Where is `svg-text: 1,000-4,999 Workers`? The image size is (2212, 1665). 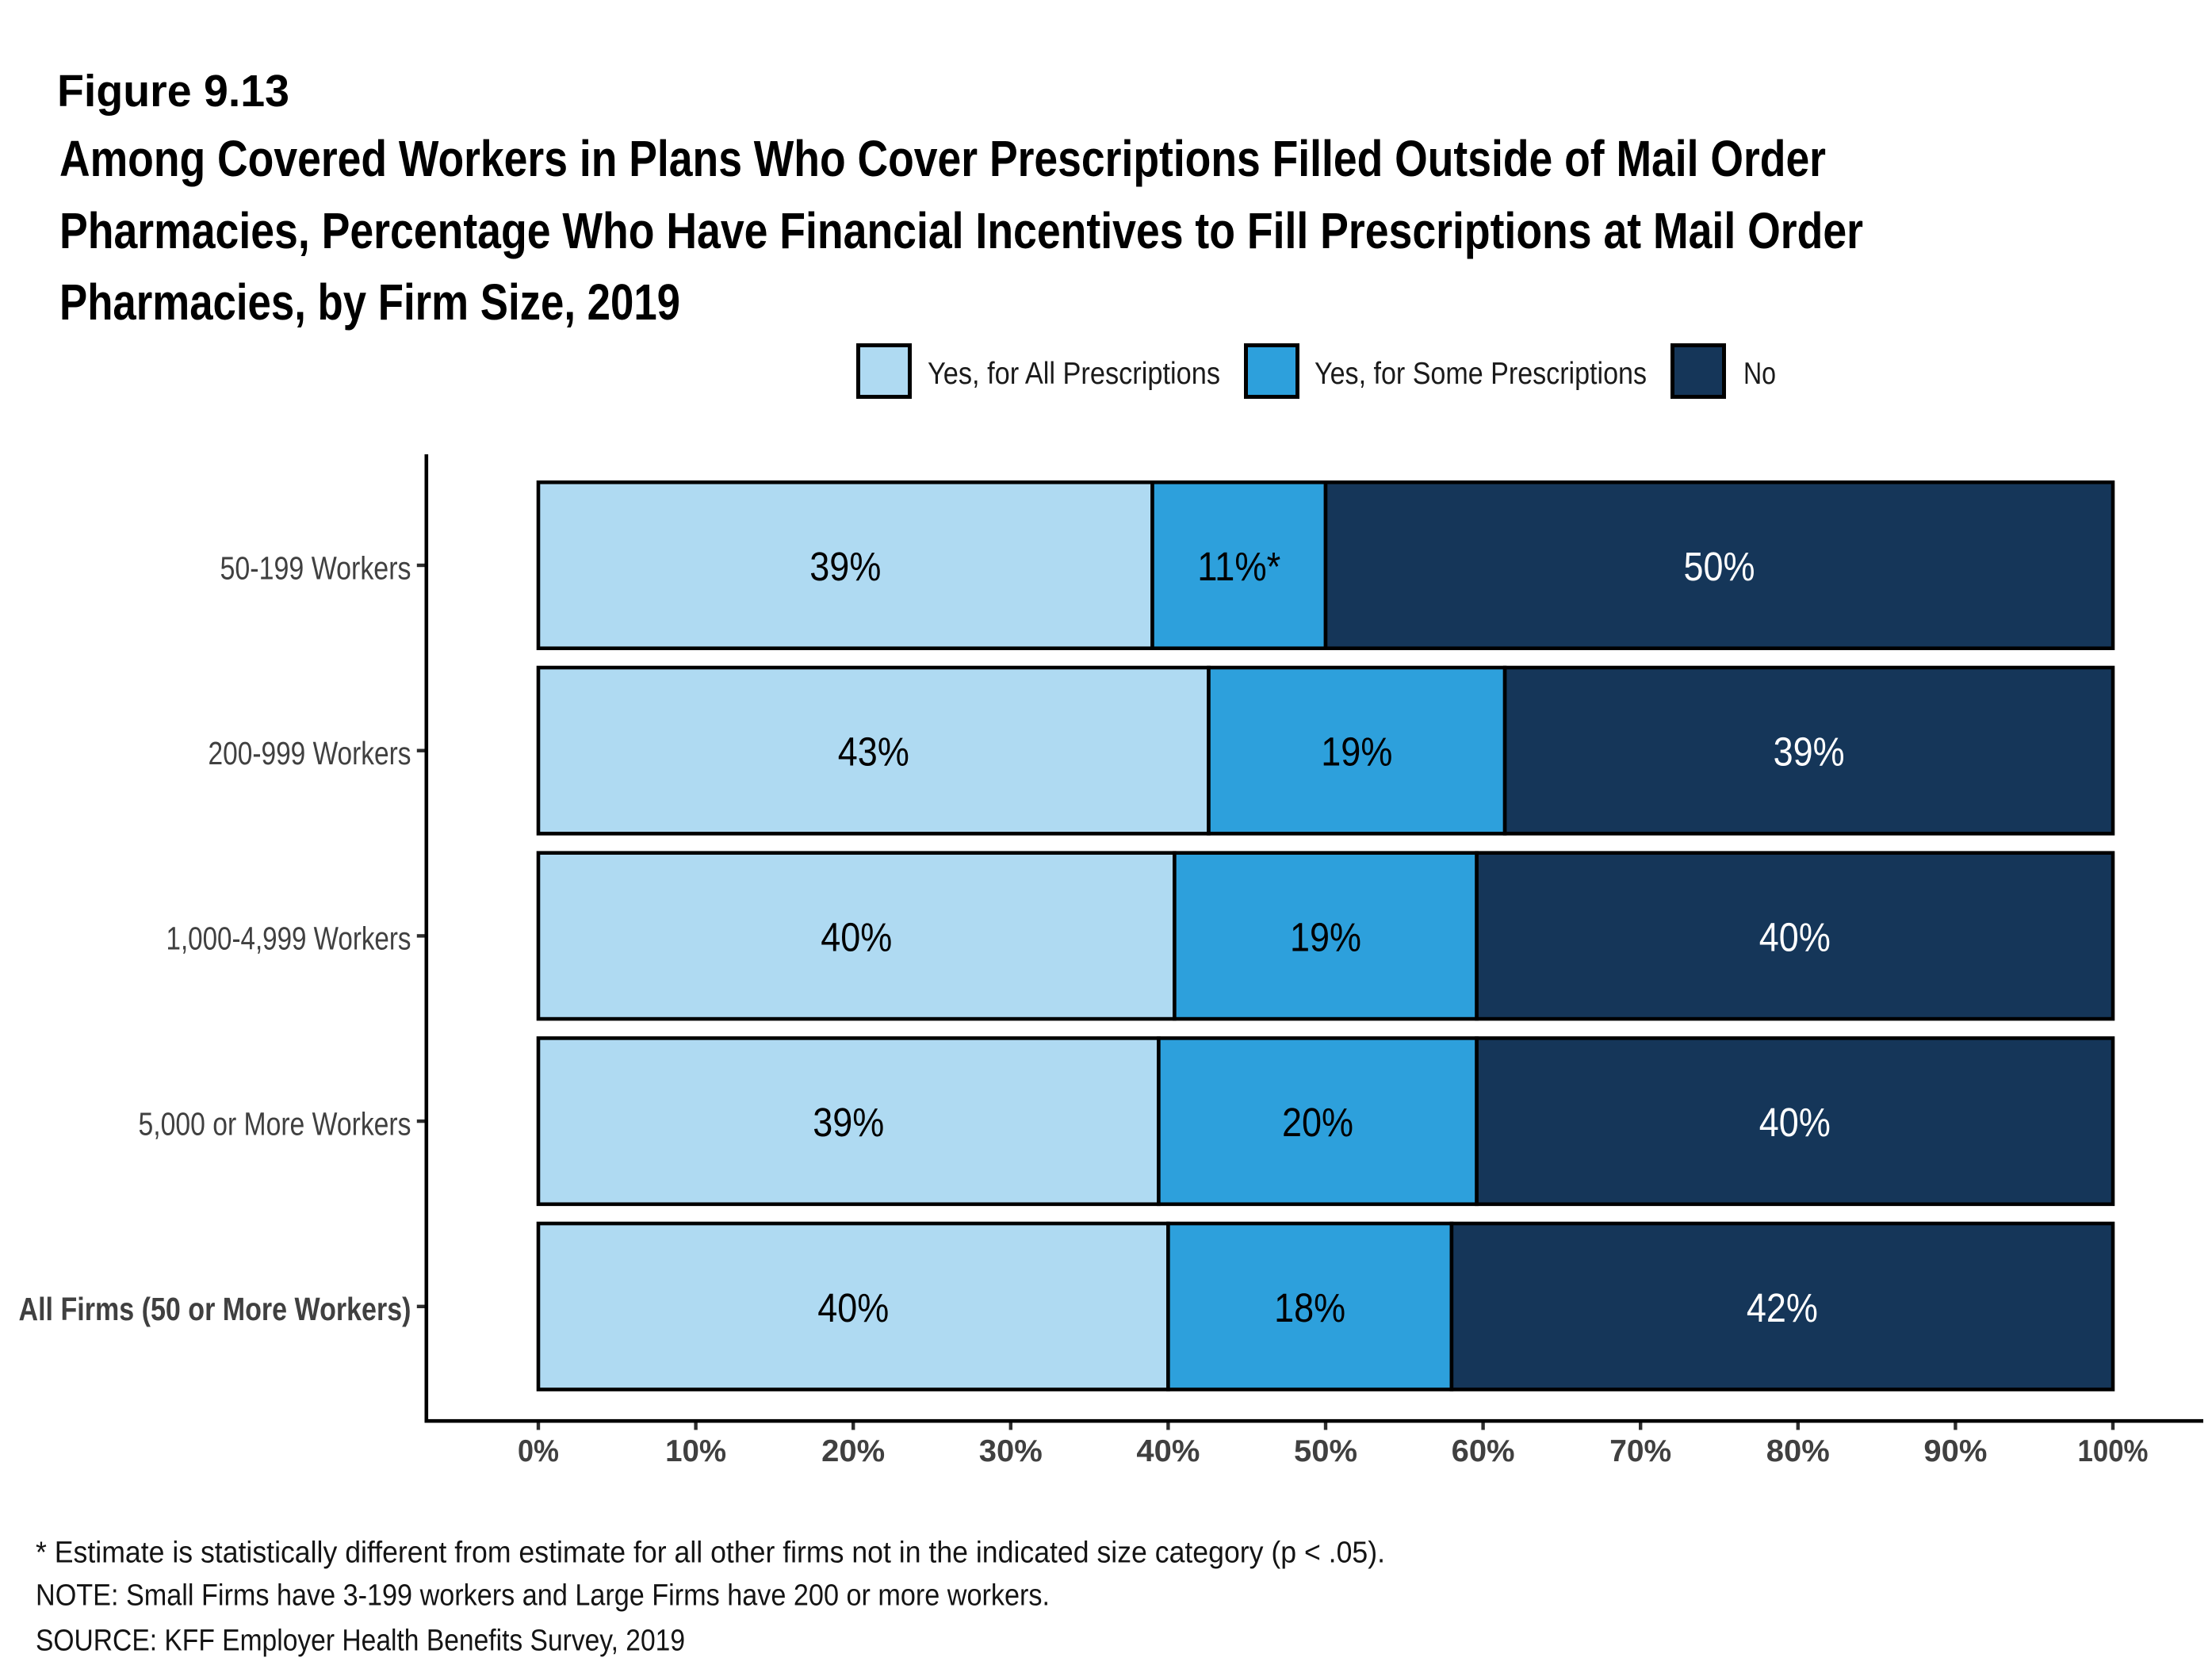 svg-text: 1,000-4,999 Workers is located at coordinates (288, 939).